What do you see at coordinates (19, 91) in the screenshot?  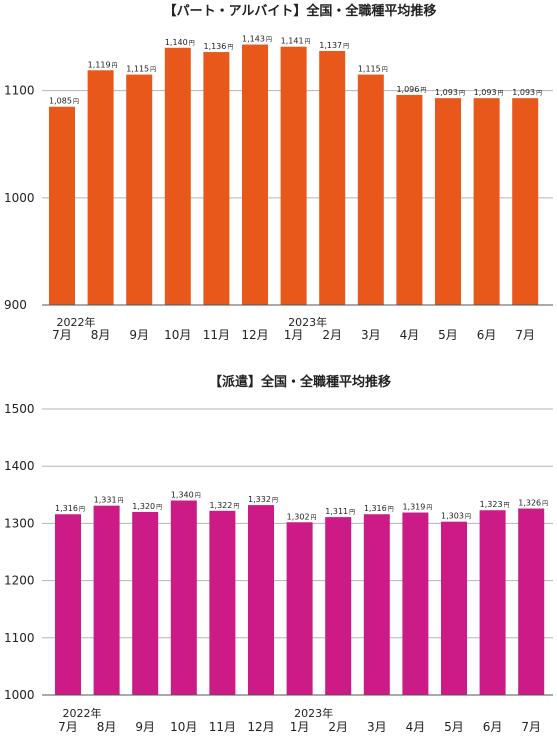 I see `part-time-y-tick-label: 1100` at bounding box center [19, 91].